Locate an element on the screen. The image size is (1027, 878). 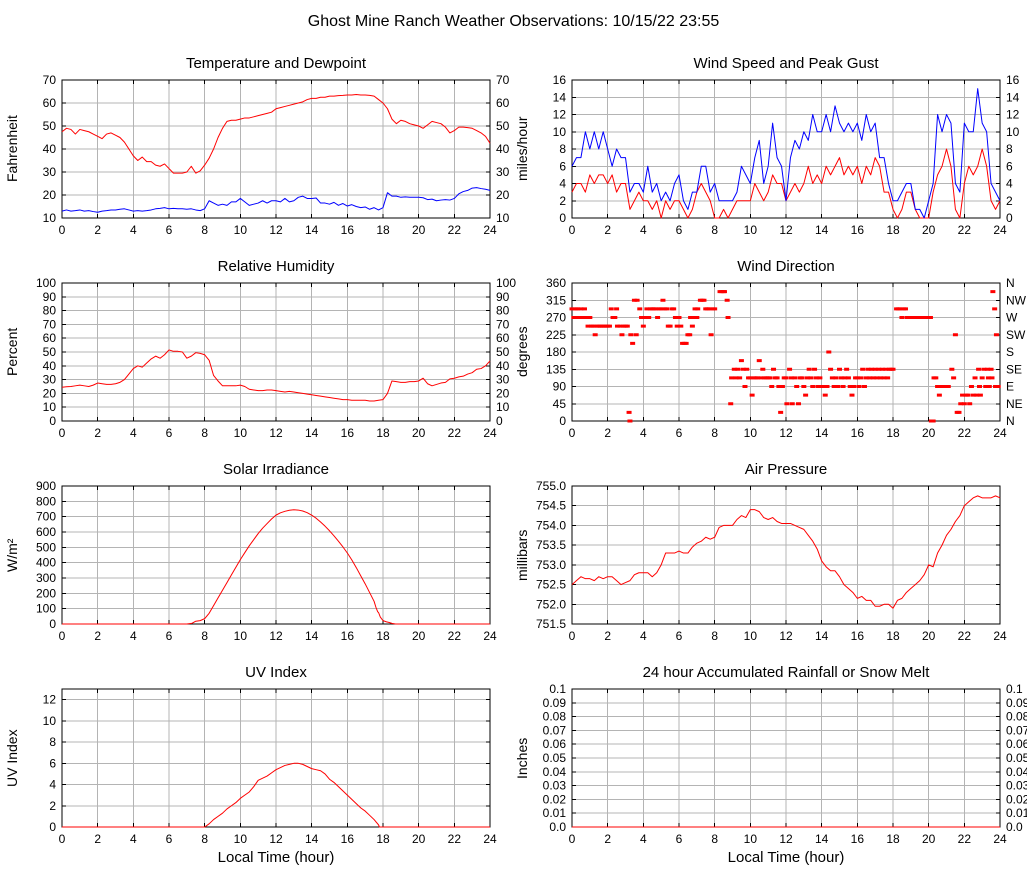
series-uv-index is located at coordinates (276, 795).